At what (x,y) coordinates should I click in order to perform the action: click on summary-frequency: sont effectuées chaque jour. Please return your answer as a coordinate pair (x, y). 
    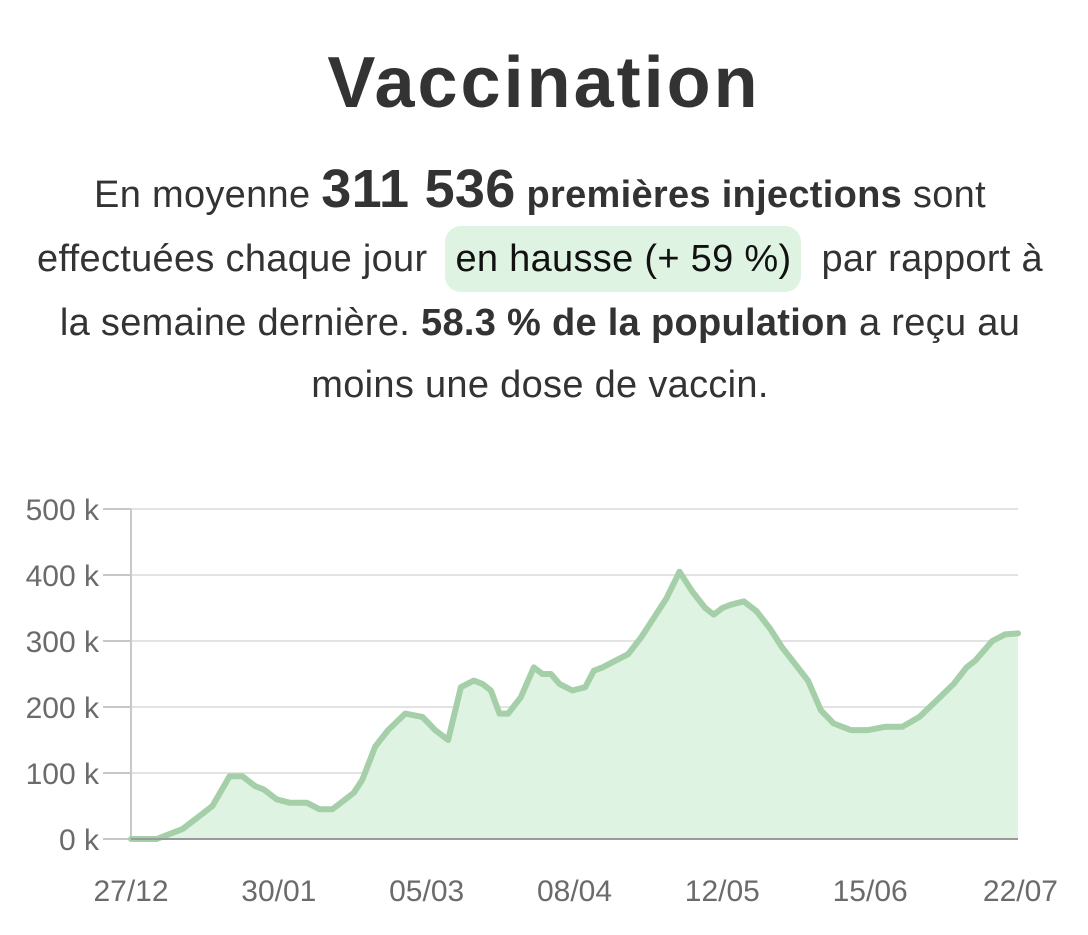
    Looking at the image, I should click on (511, 227).